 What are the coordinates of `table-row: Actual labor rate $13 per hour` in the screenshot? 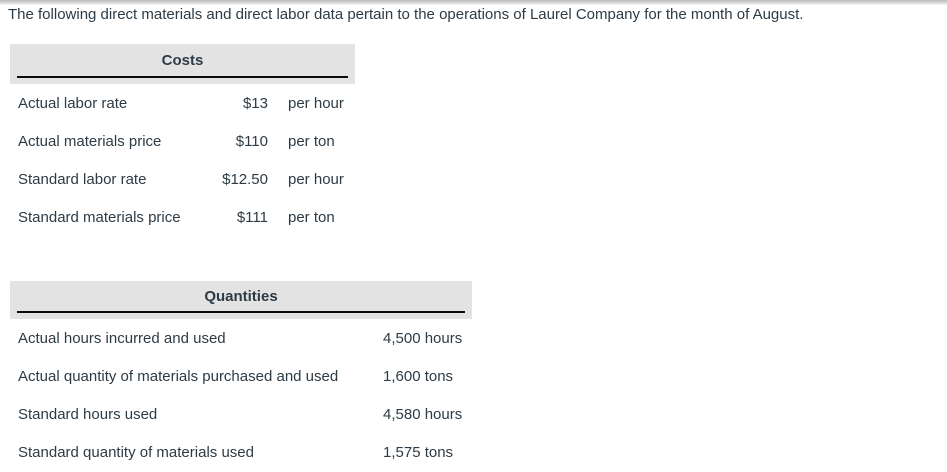 It's located at (182, 103).